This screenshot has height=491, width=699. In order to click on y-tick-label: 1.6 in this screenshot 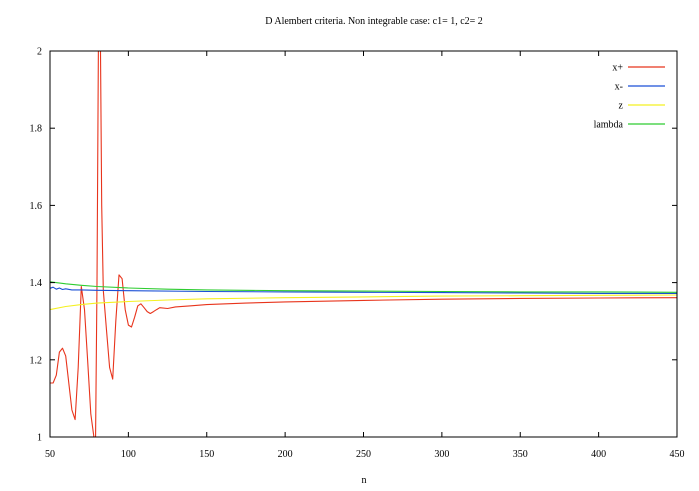, I will do `click(36, 206)`.